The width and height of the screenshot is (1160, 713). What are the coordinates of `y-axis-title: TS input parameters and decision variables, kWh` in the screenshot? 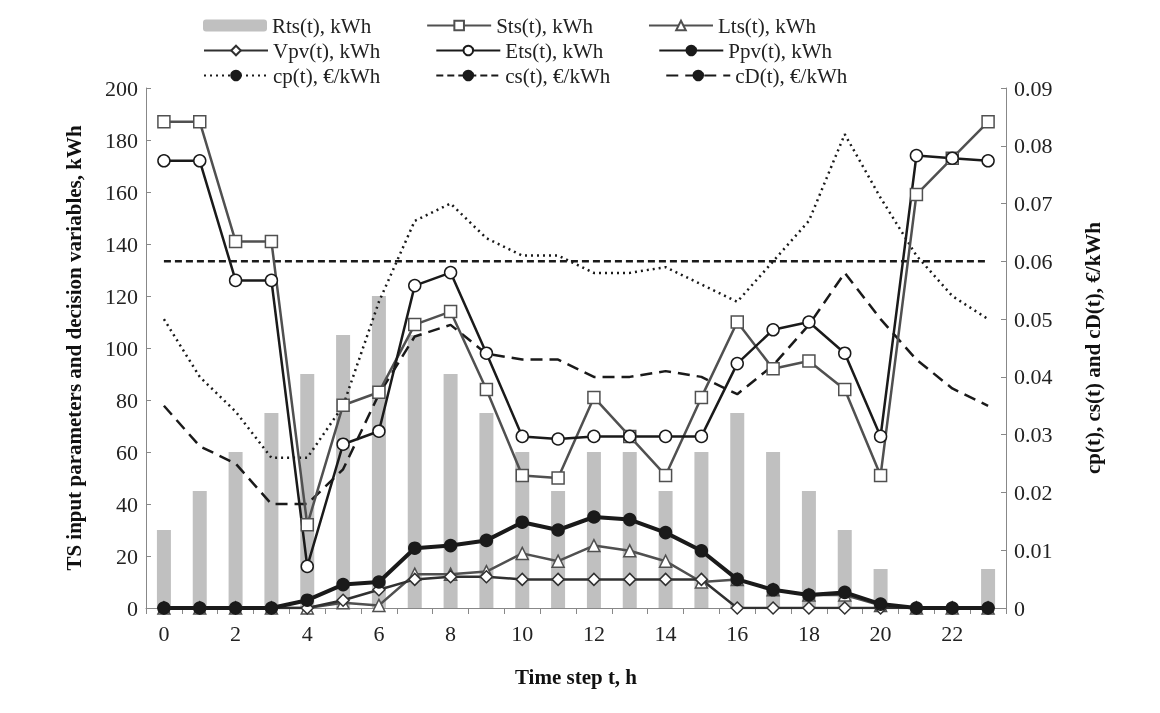 It's located at (73, 348).